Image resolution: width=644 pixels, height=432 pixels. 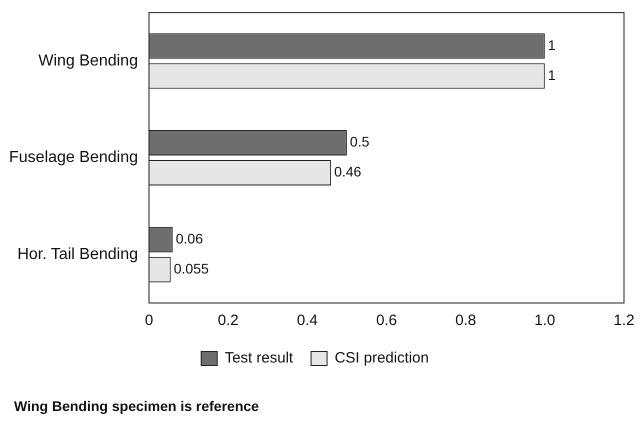 What do you see at coordinates (381, 358) in the screenshot?
I see `legend-label: CSI prediction` at bounding box center [381, 358].